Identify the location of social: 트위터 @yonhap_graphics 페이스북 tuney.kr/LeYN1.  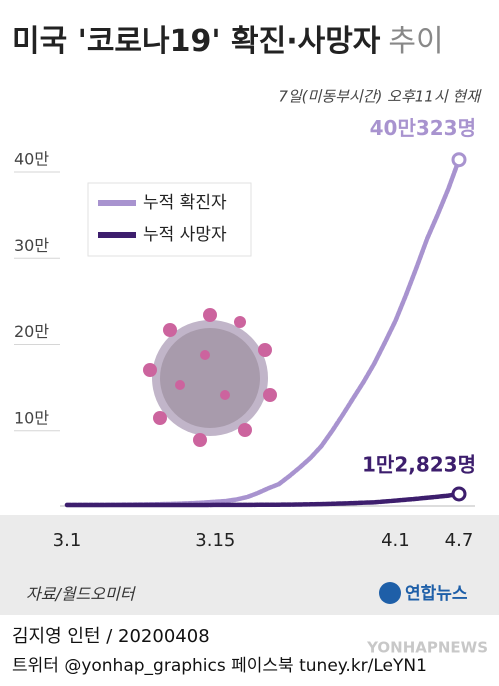
(219, 666).